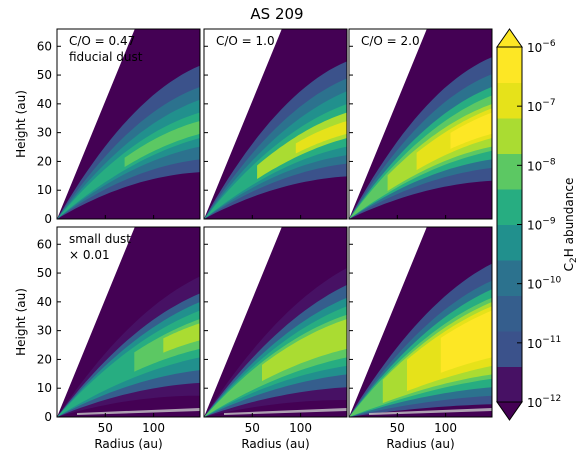  What do you see at coordinates (551, 399) in the screenshot?
I see `tick-exponent: −12` at bounding box center [551, 399].